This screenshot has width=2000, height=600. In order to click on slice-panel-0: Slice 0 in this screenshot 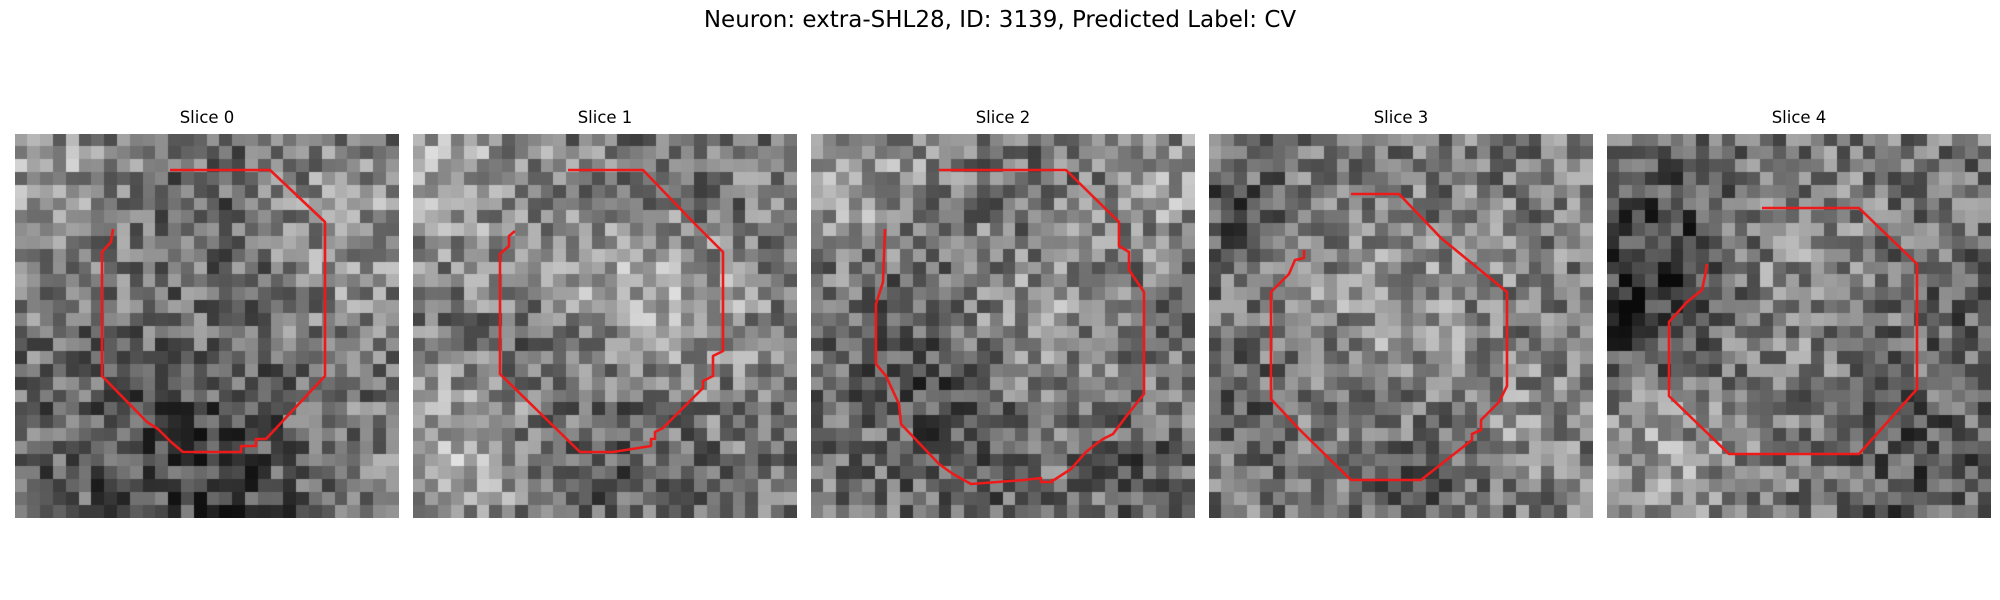, I will do `click(207, 313)`.